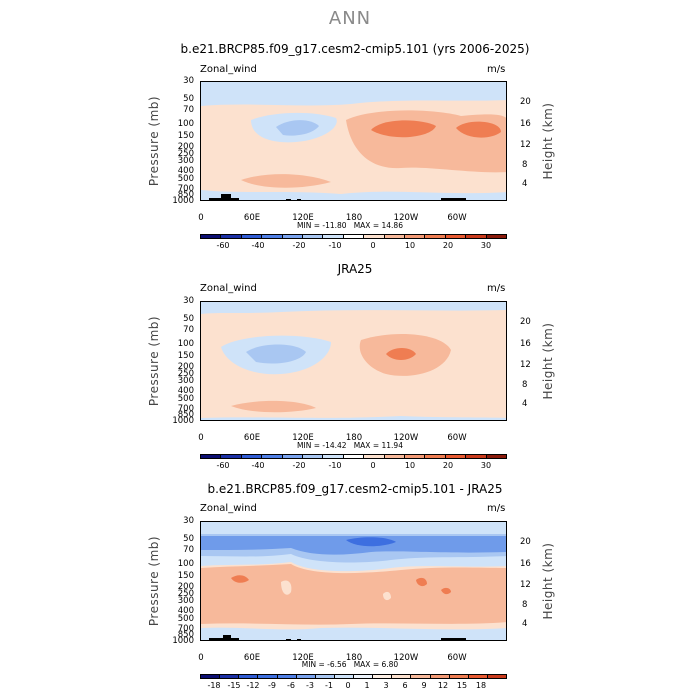 The image size is (700, 700). What do you see at coordinates (223, 465) in the screenshot?
I see `colorbar-label: -60` at bounding box center [223, 465].